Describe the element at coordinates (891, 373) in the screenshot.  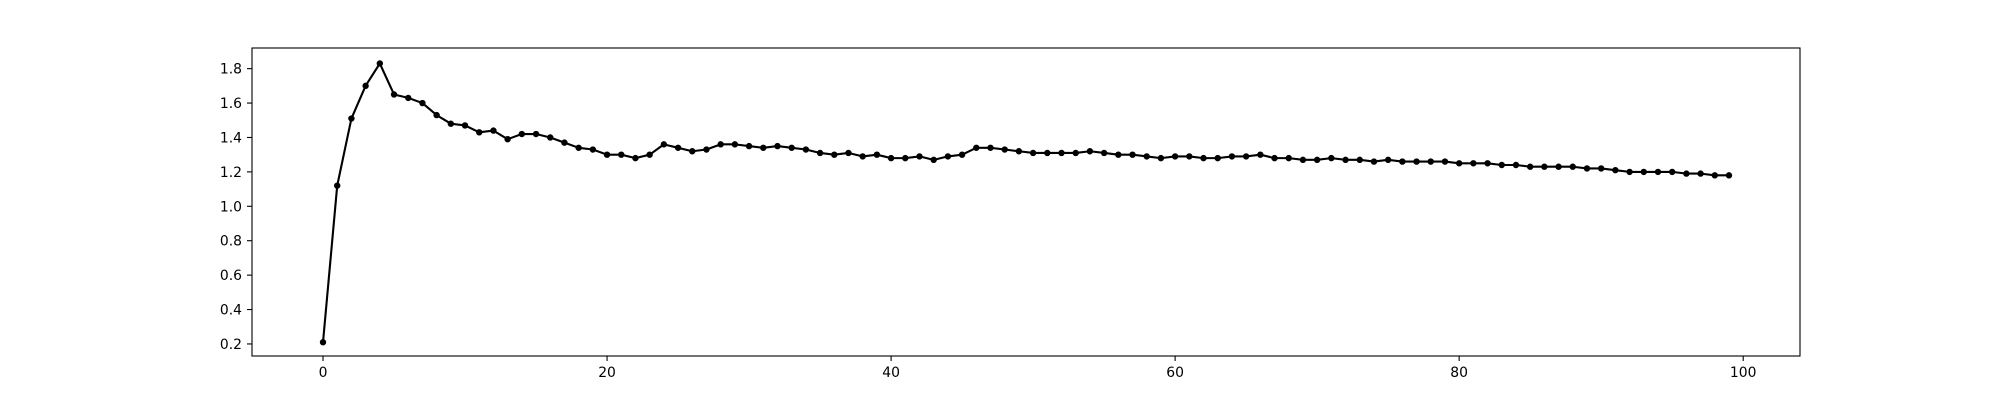
I see `x-tick-label: 40` at that location.